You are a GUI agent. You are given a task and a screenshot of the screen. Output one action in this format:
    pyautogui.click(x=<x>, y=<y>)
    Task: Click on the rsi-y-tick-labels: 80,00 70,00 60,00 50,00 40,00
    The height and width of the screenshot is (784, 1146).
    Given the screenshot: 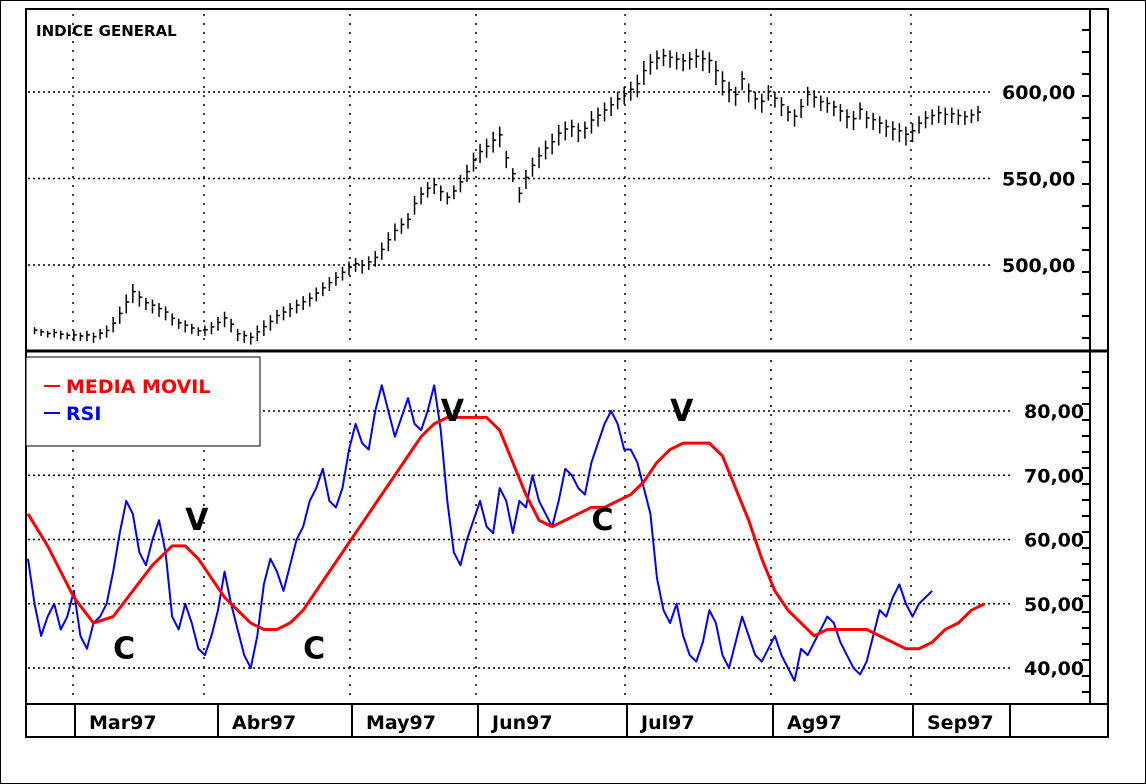 What is the action you would take?
    pyautogui.click(x=1054, y=540)
    